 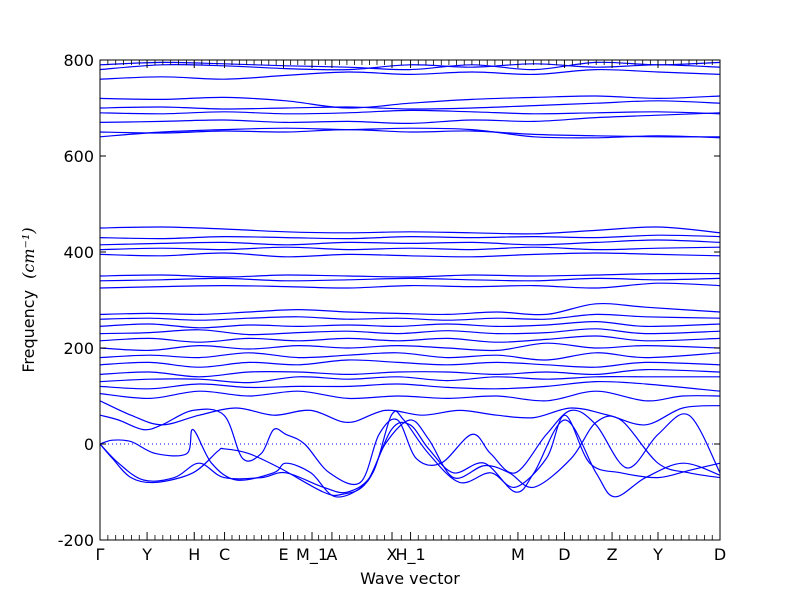 What do you see at coordinates (194, 554) in the screenshot?
I see `x-tick-label: H` at bounding box center [194, 554].